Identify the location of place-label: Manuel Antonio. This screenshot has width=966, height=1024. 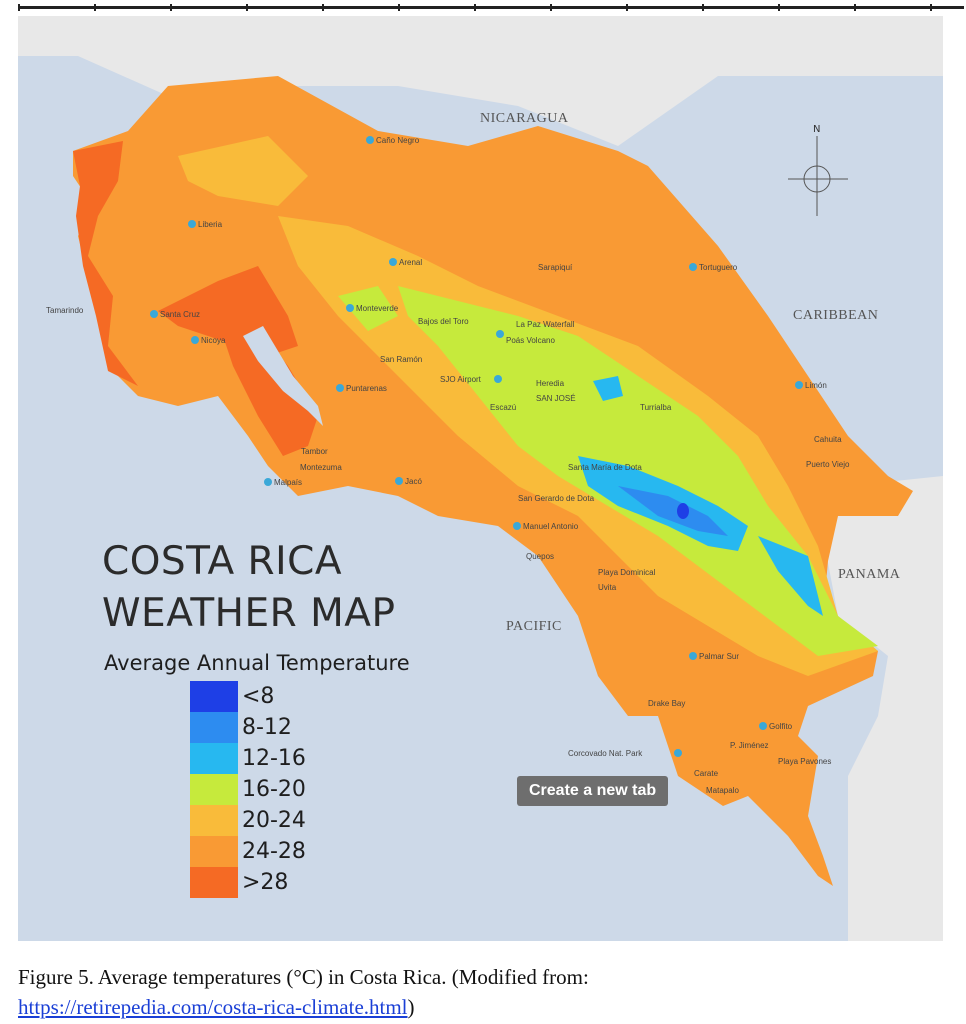
(551, 526).